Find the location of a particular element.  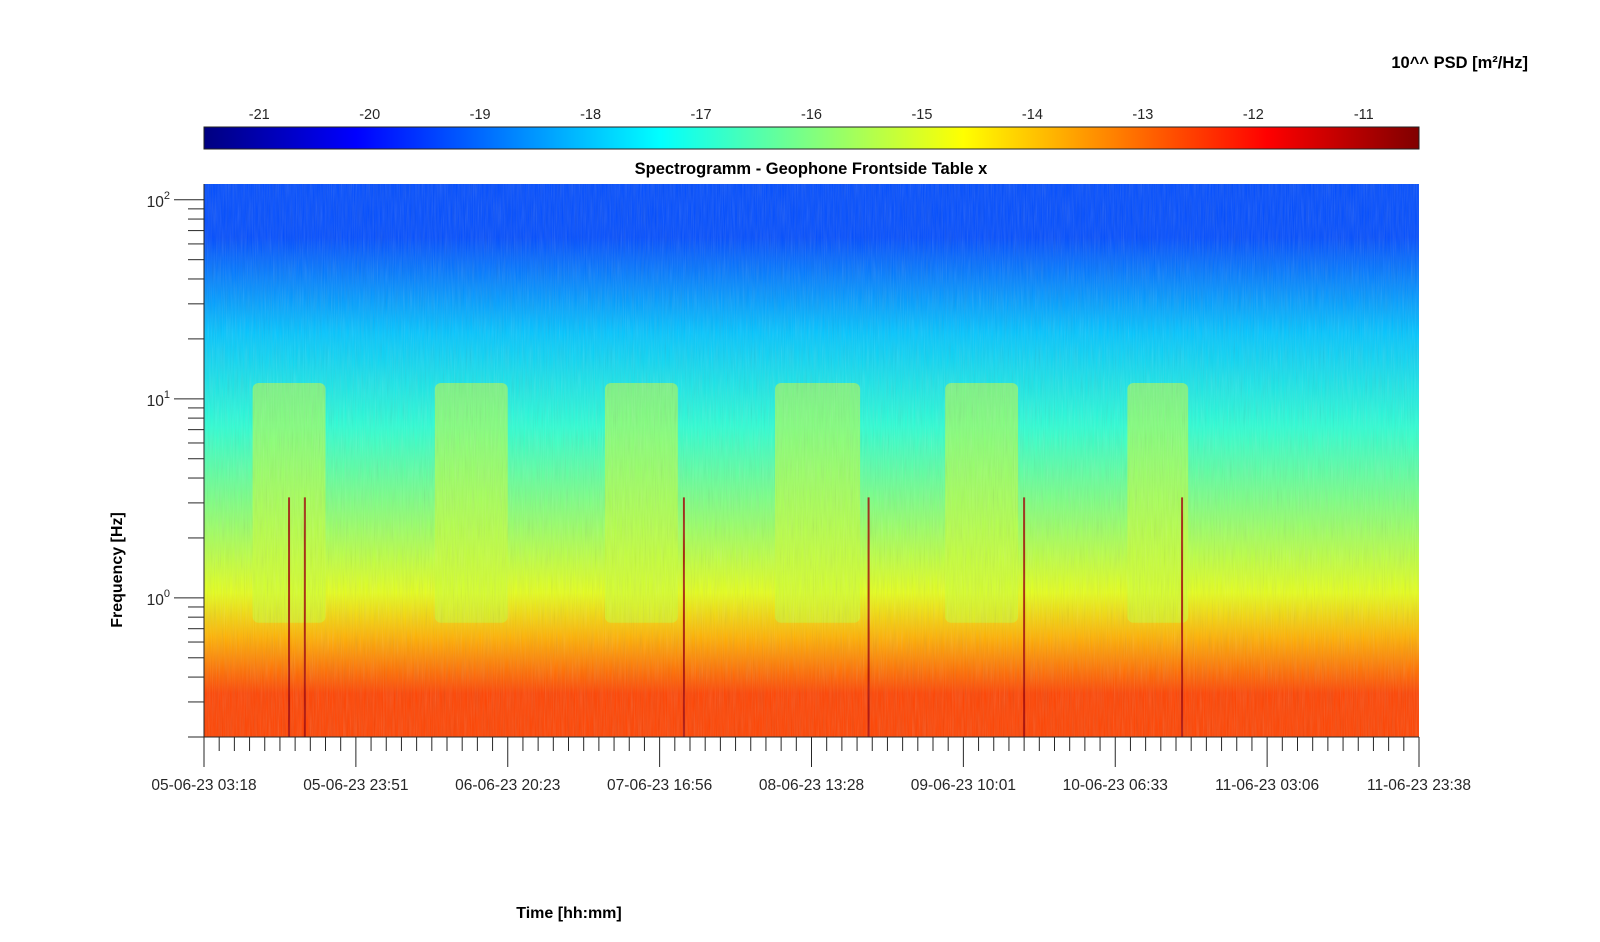

y-tick-label: 10¹ is located at coordinates (158, 399).